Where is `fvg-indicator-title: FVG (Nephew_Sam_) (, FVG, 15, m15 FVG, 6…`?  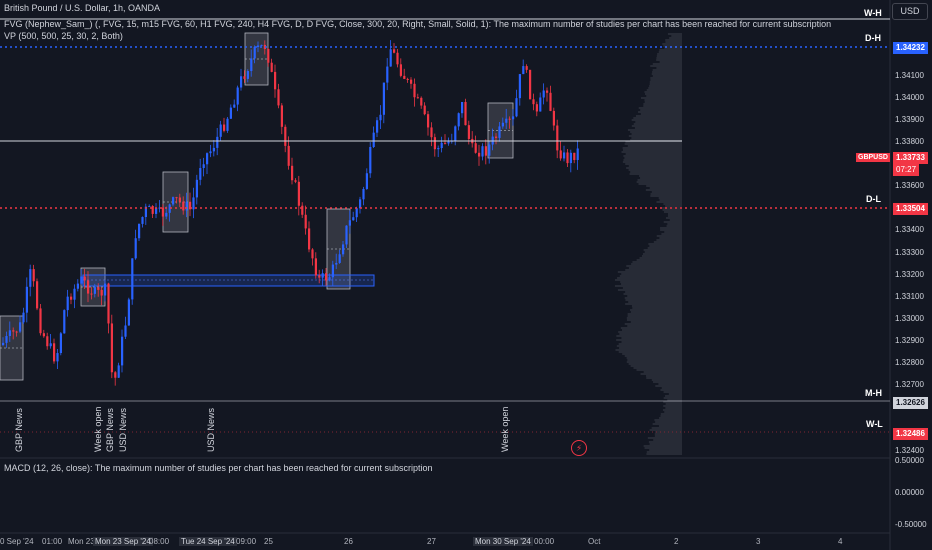 fvg-indicator-title: FVG (Nephew_Sam_) (, FVG, 15, m15 FVG, 6… is located at coordinates (418, 24).